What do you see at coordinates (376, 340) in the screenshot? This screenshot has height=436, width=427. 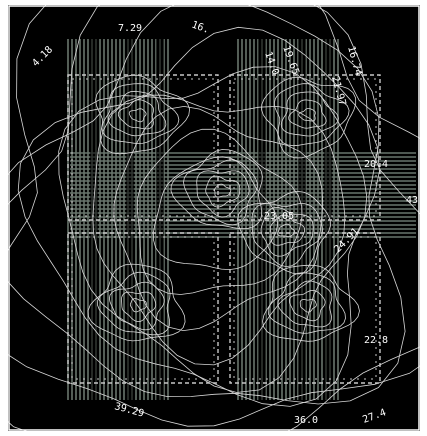 I see `contour-label: 22.8` at bounding box center [376, 340].